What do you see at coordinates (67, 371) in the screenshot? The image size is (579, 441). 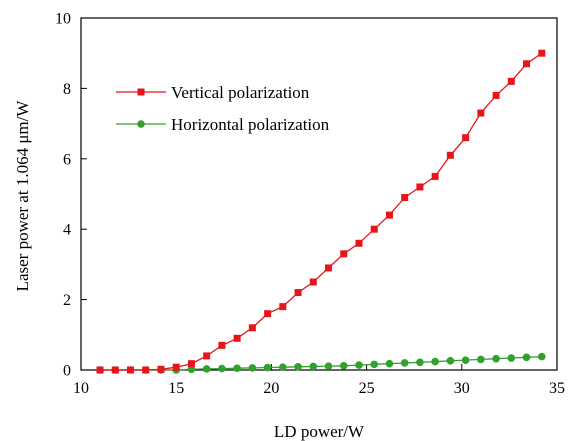 I see `y-tick-label: 0` at bounding box center [67, 371].